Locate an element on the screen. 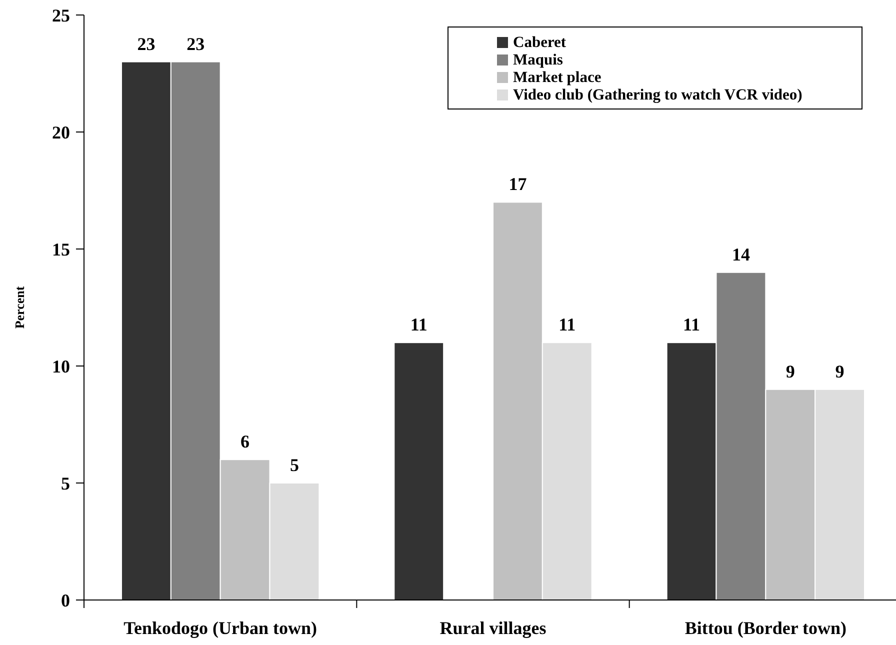 The width and height of the screenshot is (896, 645). y-tick-label: 0 is located at coordinates (65, 600).